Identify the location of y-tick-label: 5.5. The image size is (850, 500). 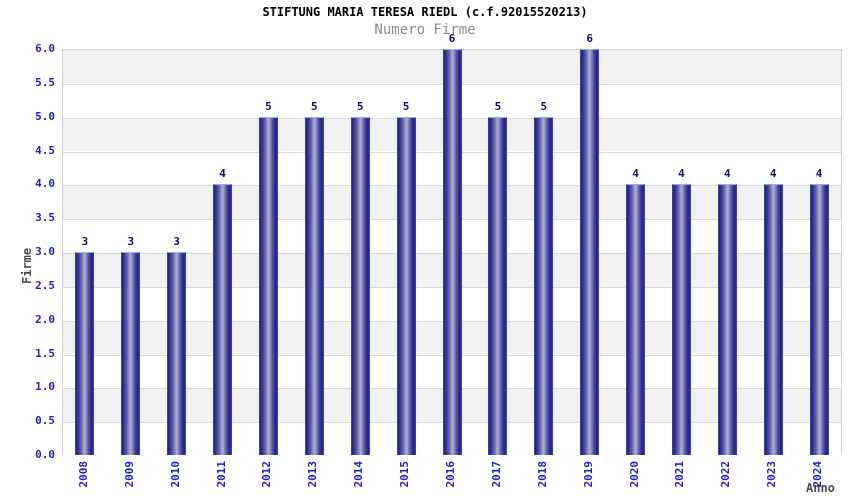
(45, 82).